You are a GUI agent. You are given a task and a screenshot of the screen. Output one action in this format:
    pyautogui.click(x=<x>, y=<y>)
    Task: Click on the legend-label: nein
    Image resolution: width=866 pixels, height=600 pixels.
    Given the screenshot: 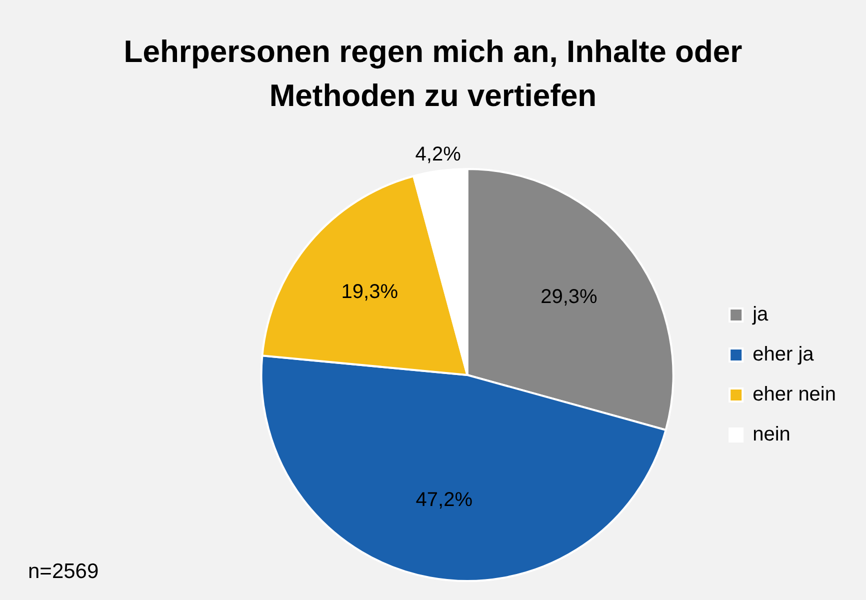 What is the action you would take?
    pyautogui.click(x=771, y=435)
    